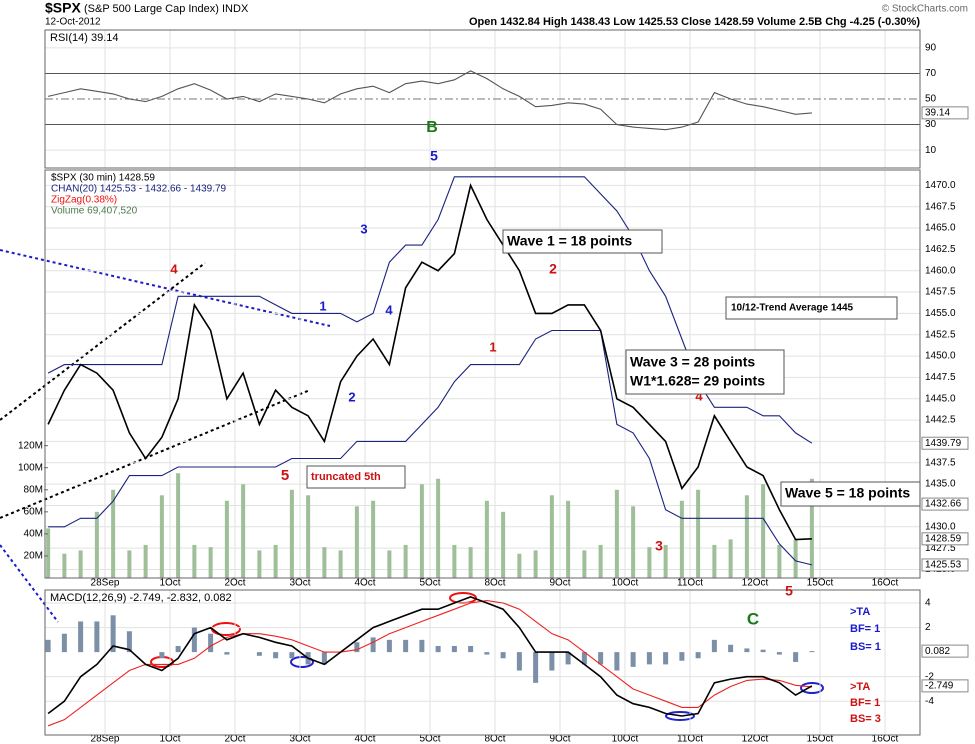  I want to click on y-tick-label: 1452.5, so click(940, 334).